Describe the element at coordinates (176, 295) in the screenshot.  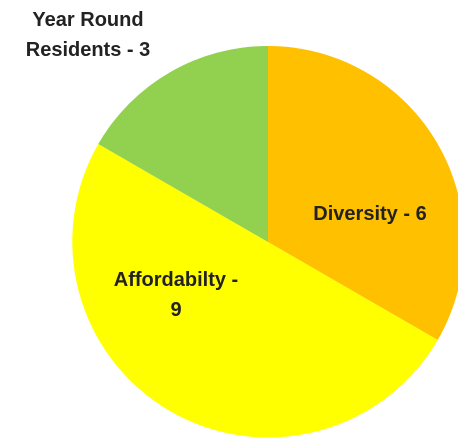
I see `pie-label-affordabilty: Affordabilty - 9` at that location.